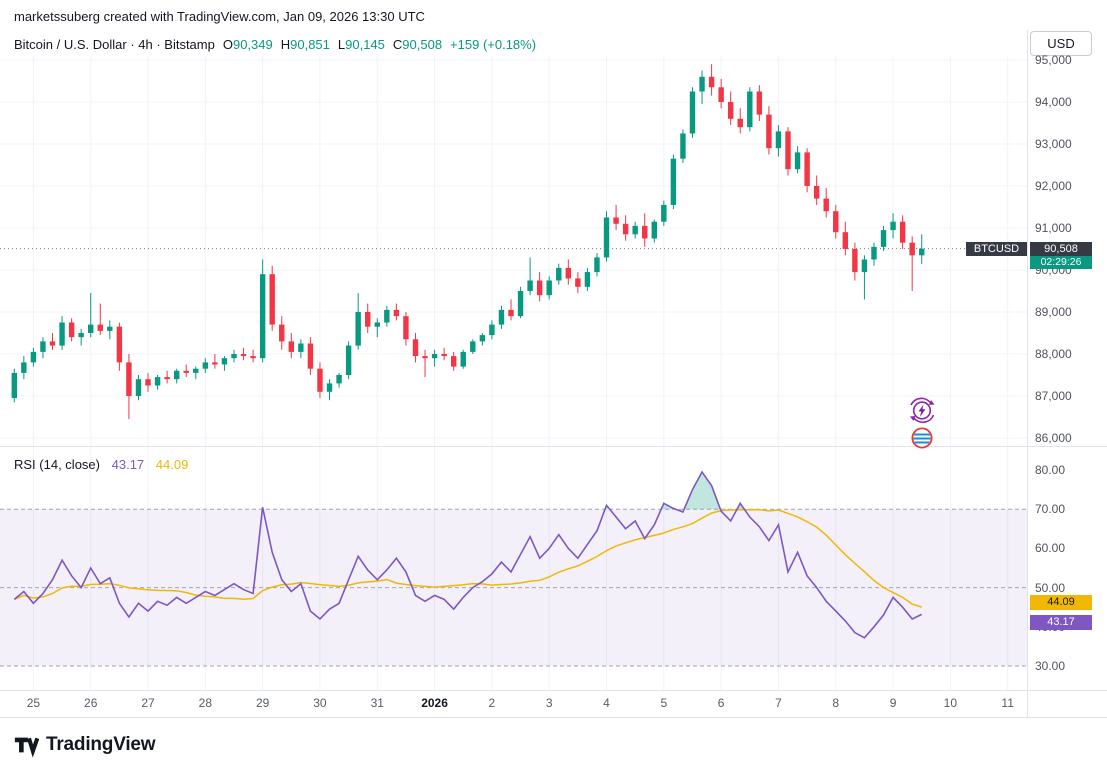  Describe the element at coordinates (1007, 703) in the screenshot. I see `time-axis-label: 11` at that location.